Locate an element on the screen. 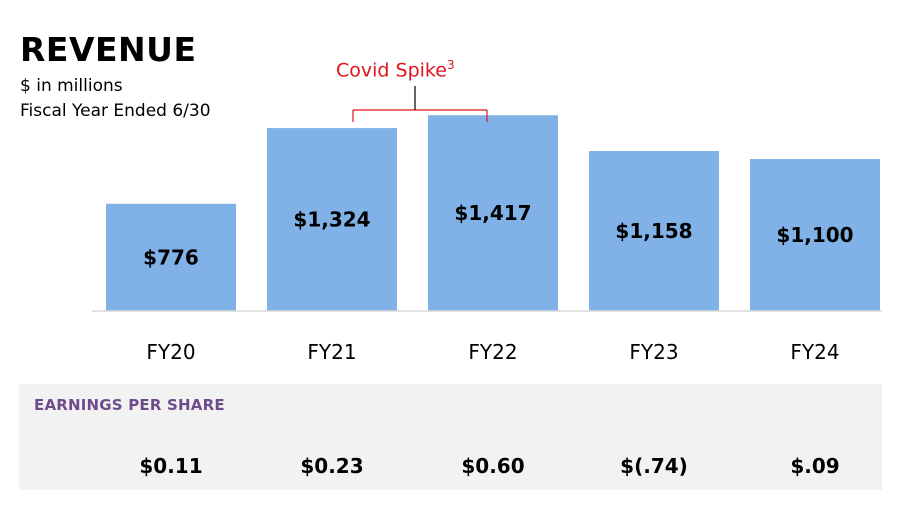 This screenshot has height=512, width=904. footnote-marker: 3 is located at coordinates (450, 65).